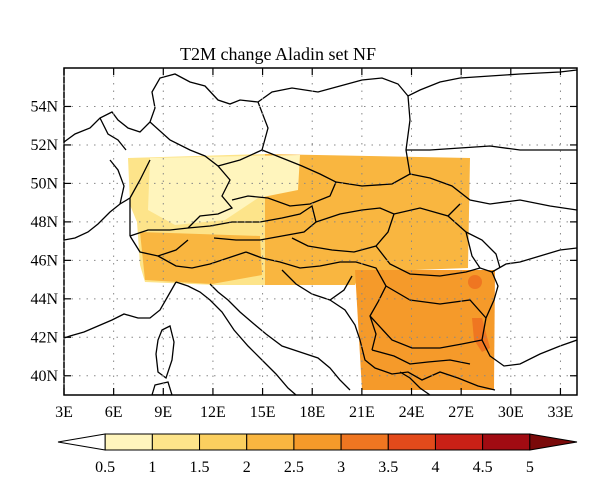 This screenshot has height=498, width=600. Describe the element at coordinates (491, 148) in the screenshot. I see `border-belarus` at that location.